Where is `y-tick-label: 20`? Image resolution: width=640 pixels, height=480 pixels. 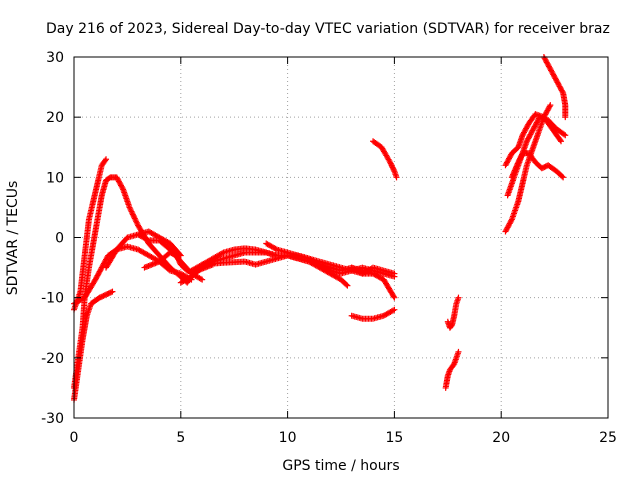
y-tick-label: 20 is located at coordinates (55, 118).